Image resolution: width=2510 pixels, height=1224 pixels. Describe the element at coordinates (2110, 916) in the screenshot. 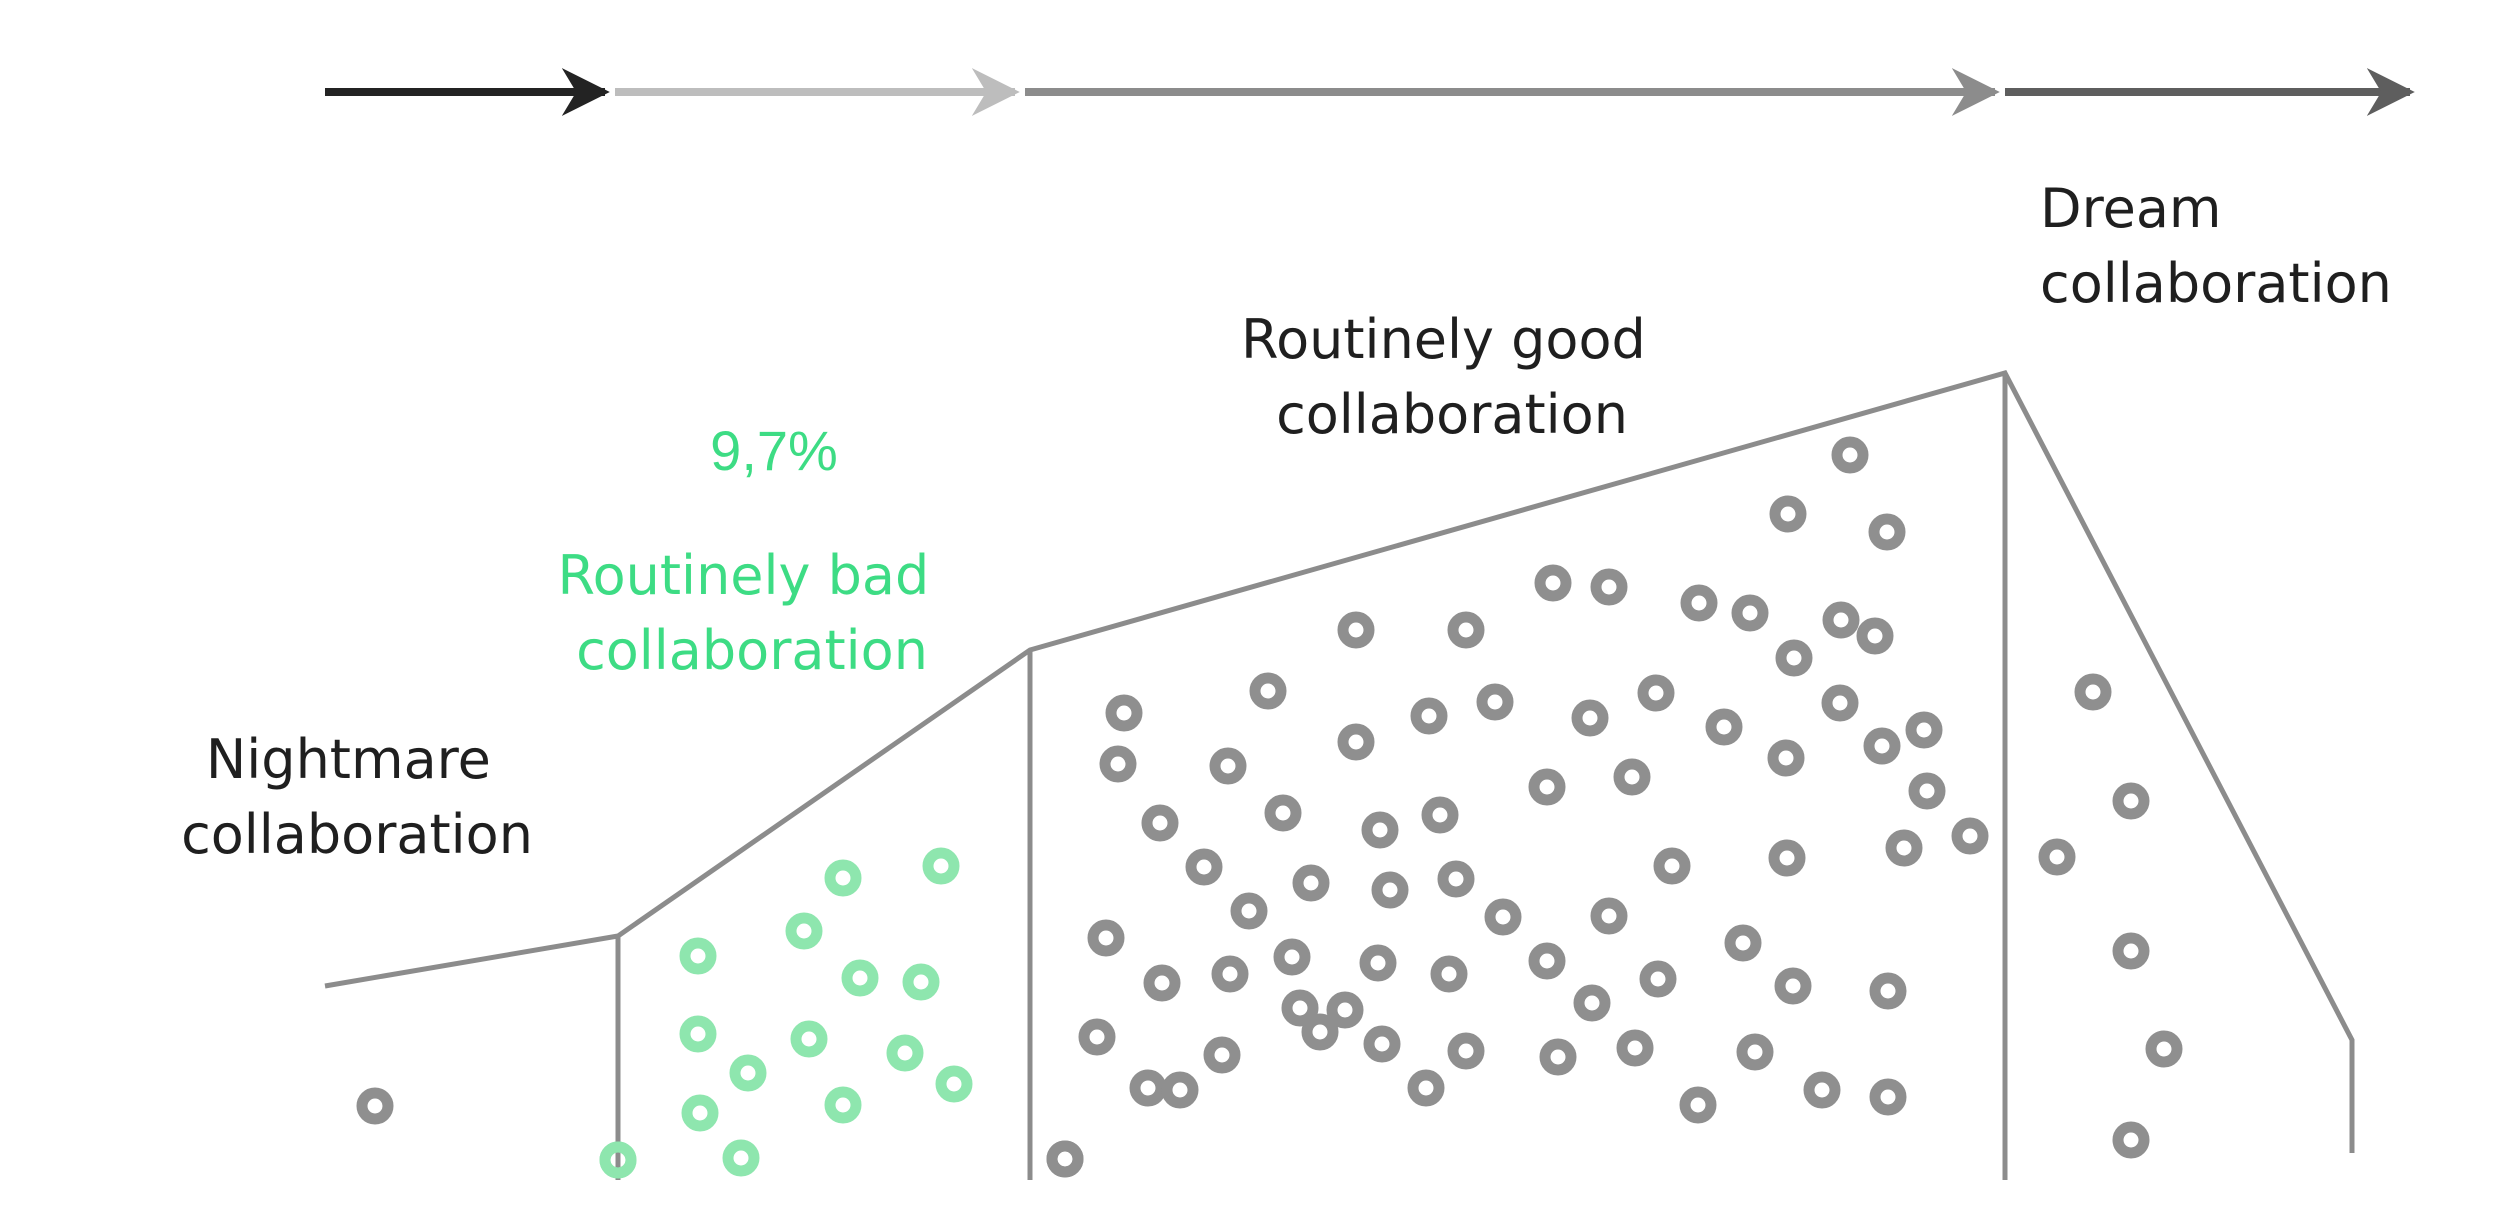

I see `dots-dream` at that location.